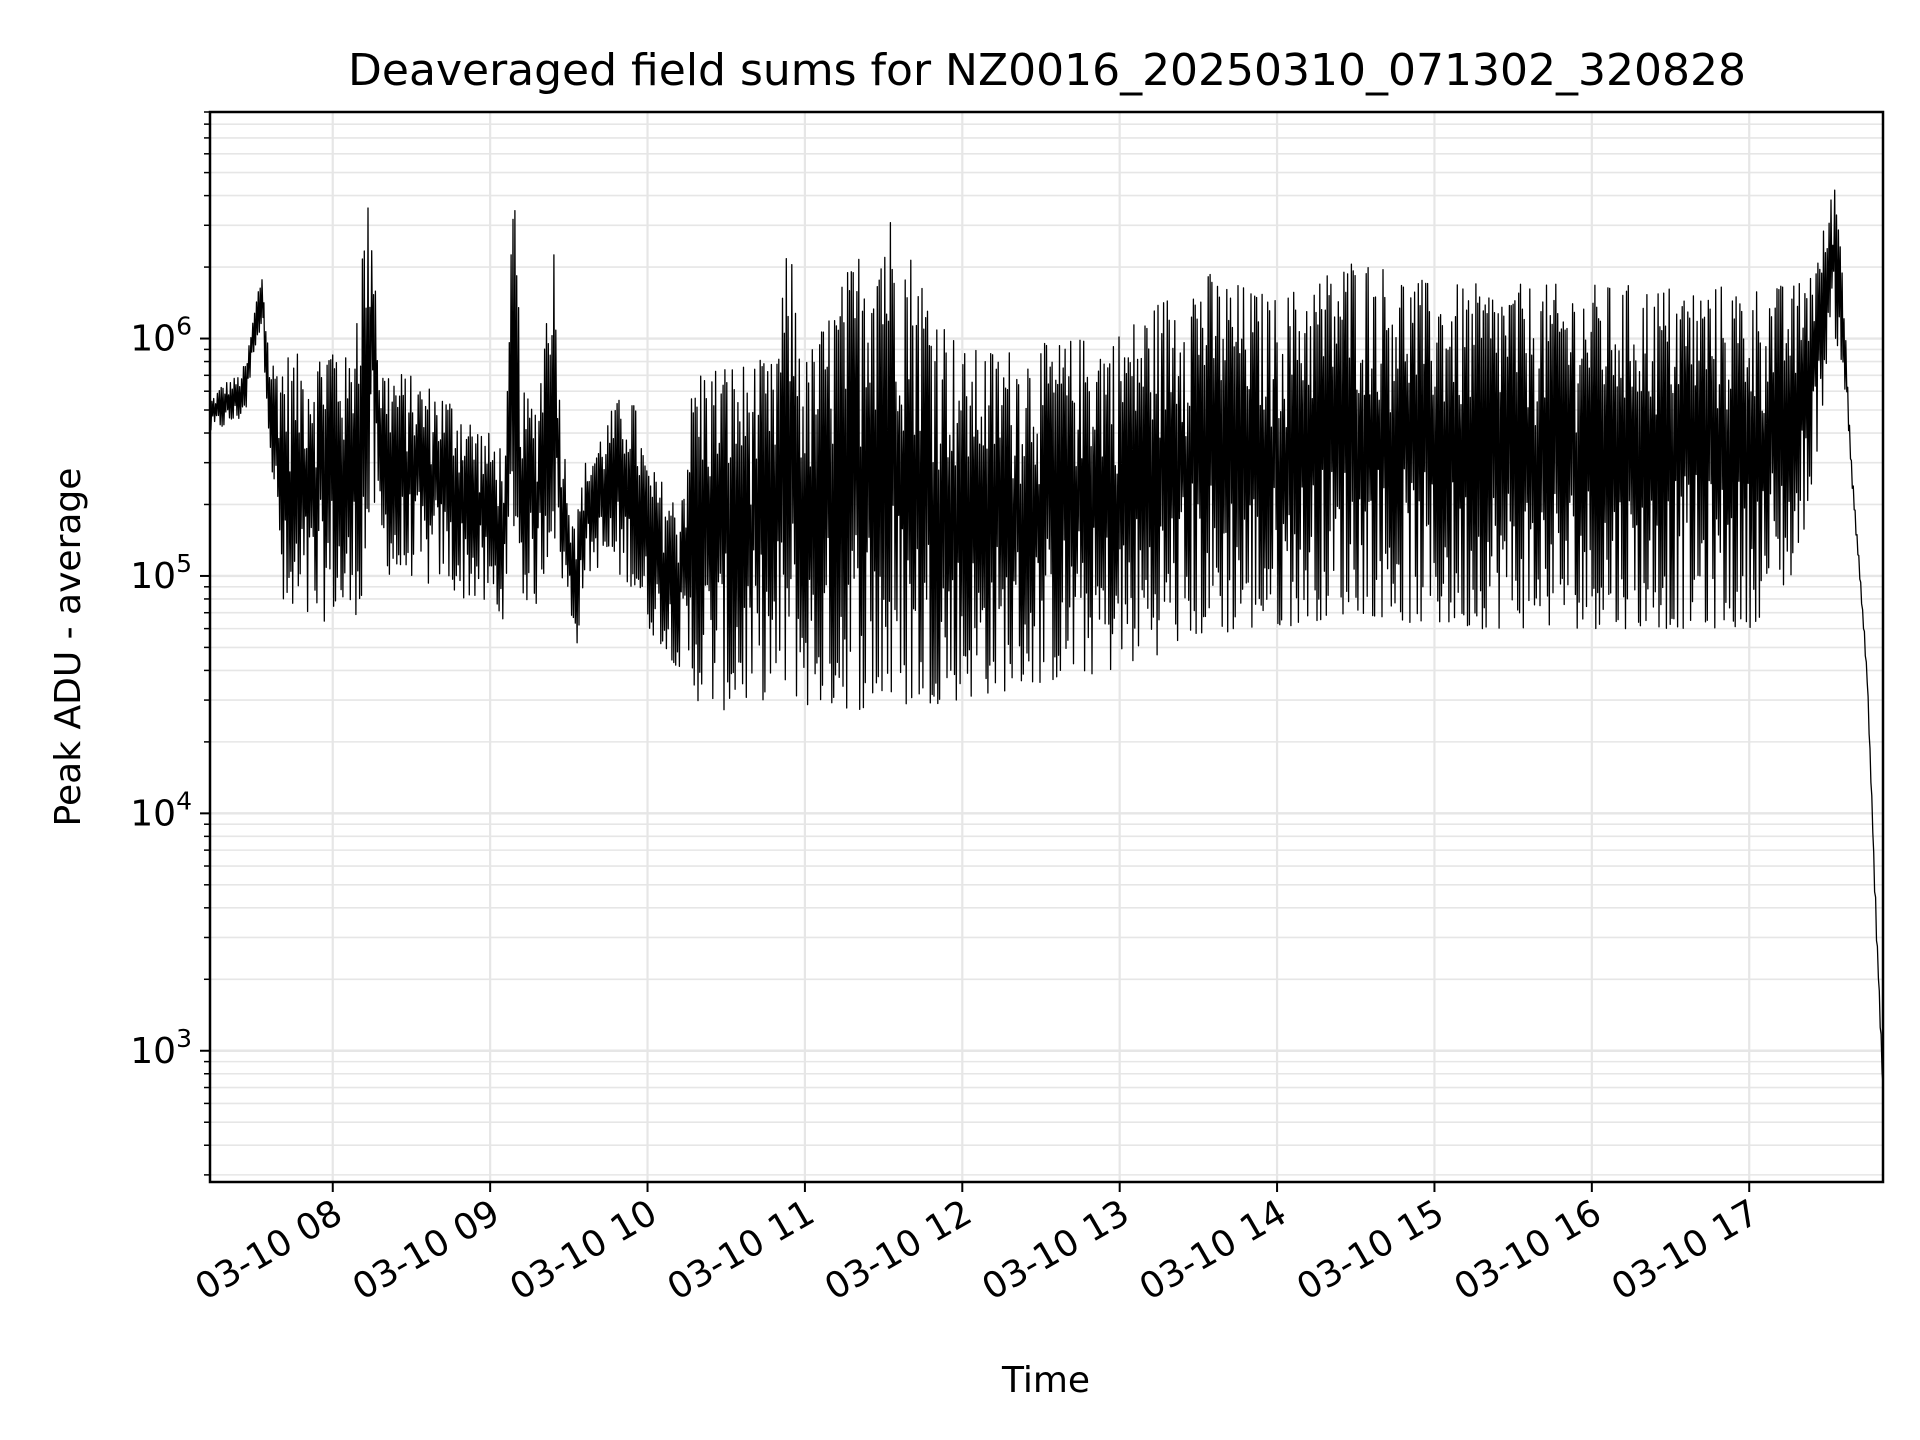  I want to click on y-tick-label: 10⁶, so click(161, 336).